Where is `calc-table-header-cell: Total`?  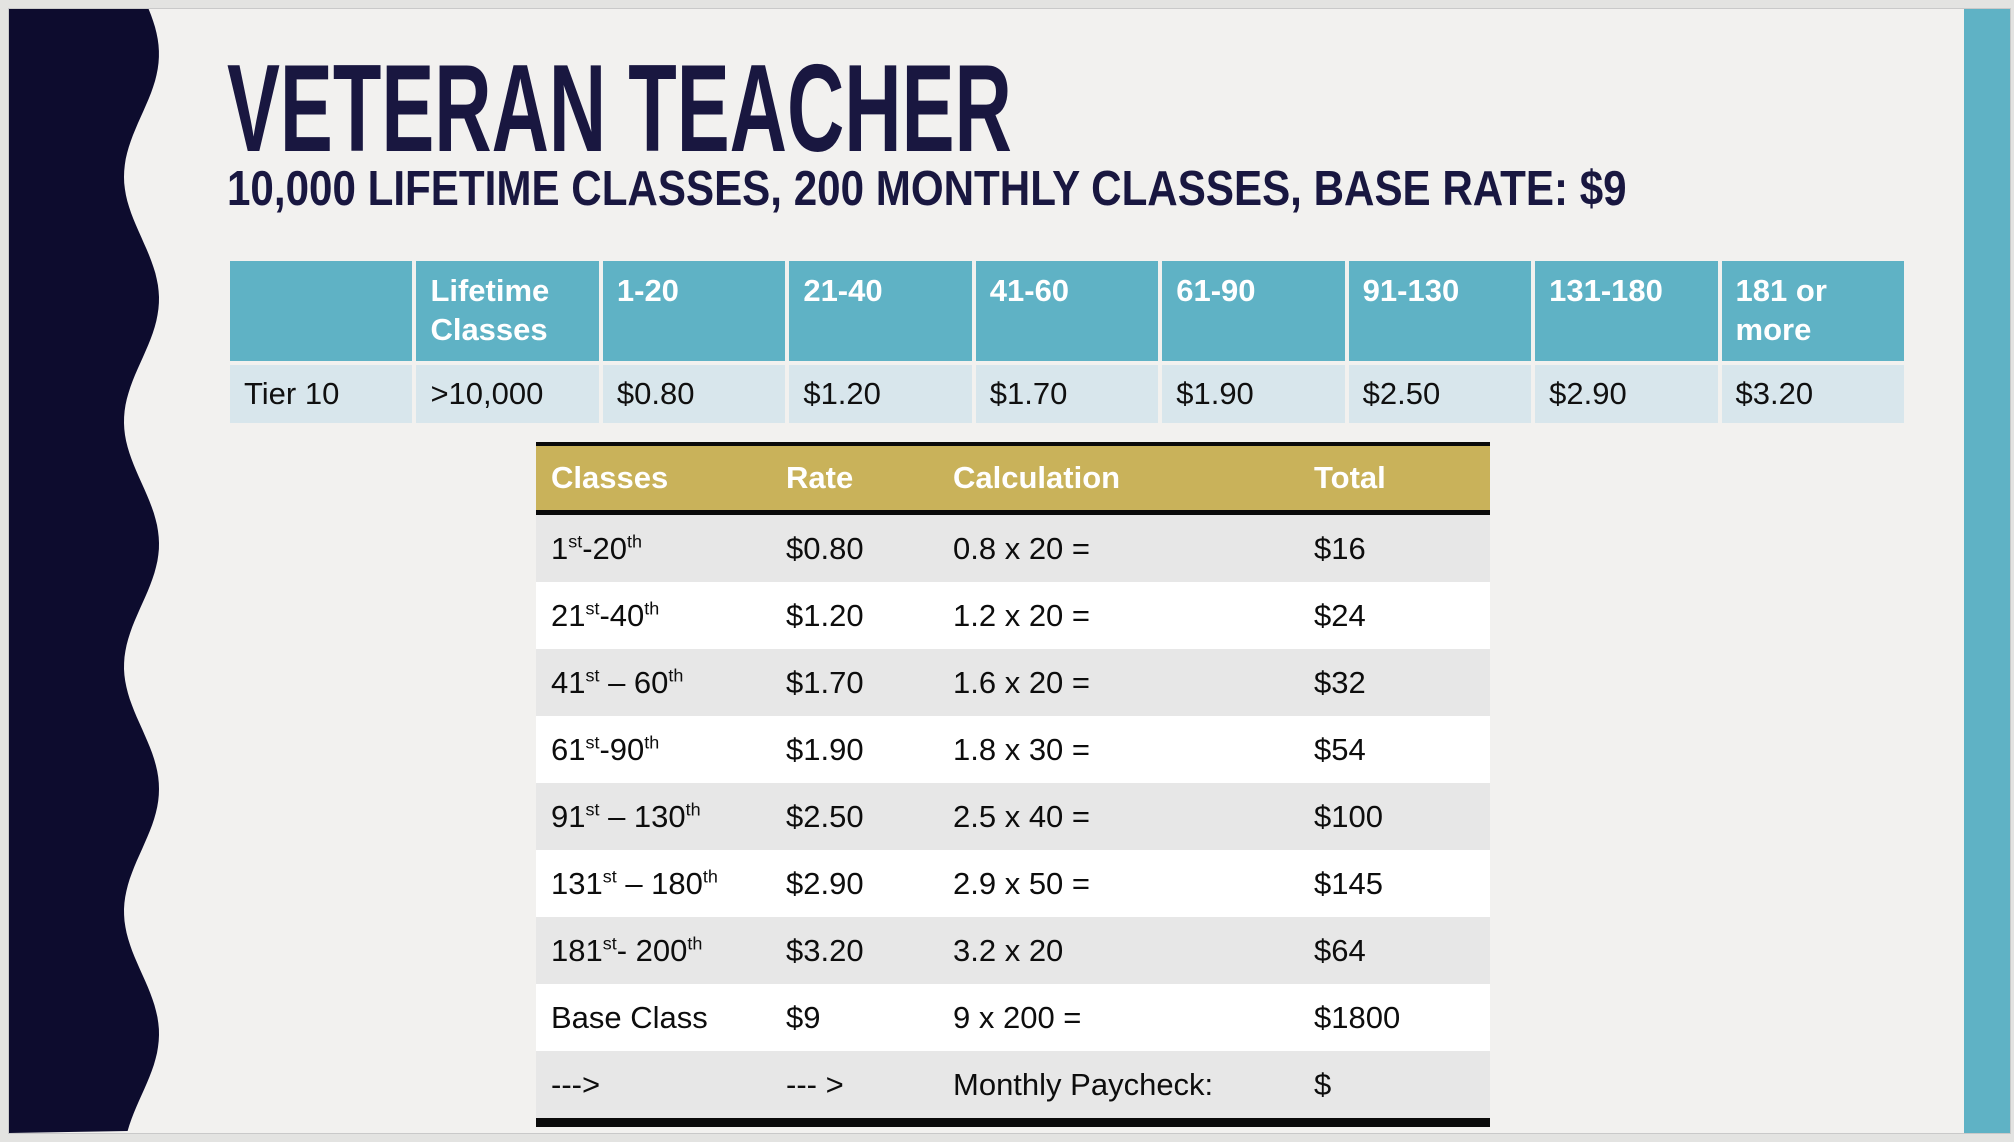
calc-table-header-cell: Total is located at coordinates (1350, 477).